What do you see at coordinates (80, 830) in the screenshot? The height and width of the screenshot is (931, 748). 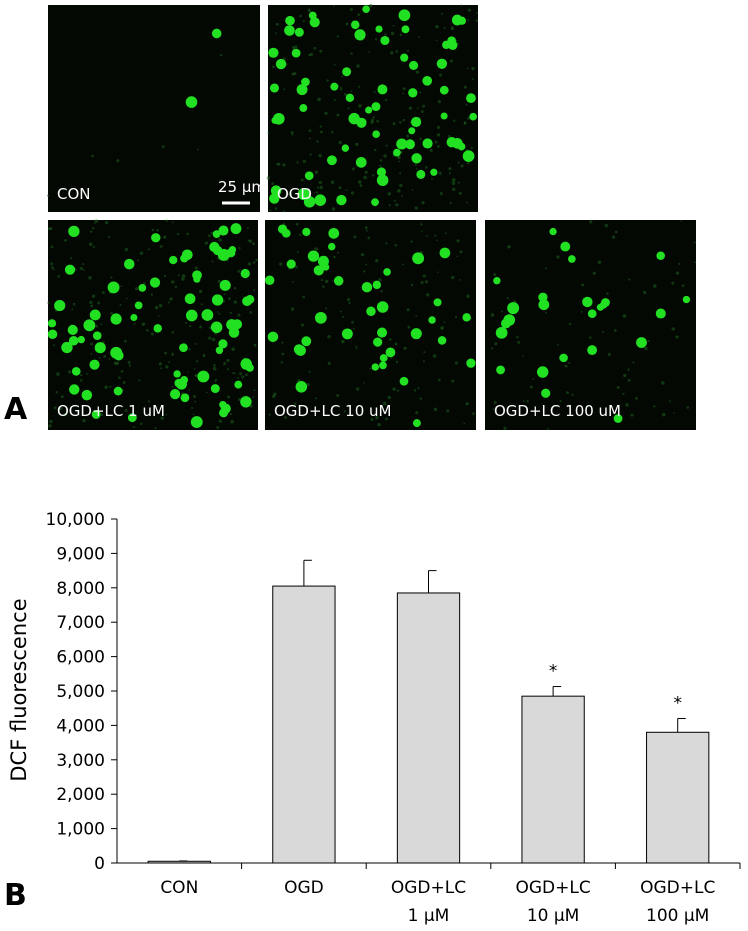 I see `y-tick-label: 1,000` at bounding box center [80, 830].